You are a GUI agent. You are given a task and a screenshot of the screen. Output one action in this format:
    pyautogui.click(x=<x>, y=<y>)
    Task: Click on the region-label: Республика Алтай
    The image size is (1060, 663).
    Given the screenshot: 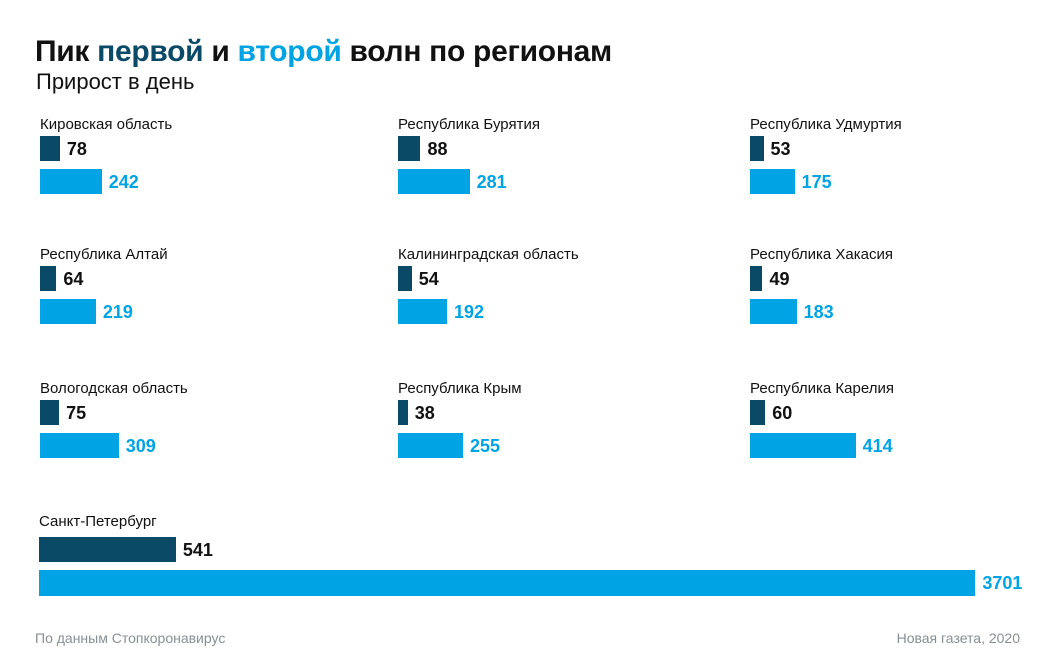 What is the action you would take?
    pyautogui.click(x=104, y=254)
    